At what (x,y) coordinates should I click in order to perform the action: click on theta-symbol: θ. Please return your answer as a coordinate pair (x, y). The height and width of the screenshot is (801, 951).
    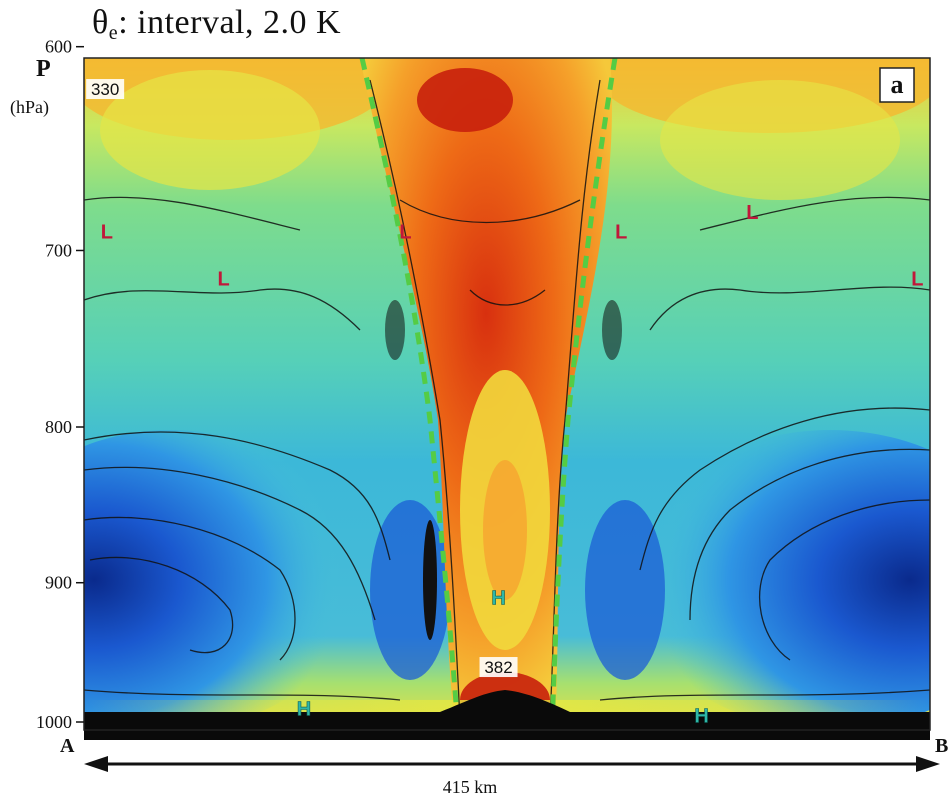
    Looking at the image, I should click on (100, 22).